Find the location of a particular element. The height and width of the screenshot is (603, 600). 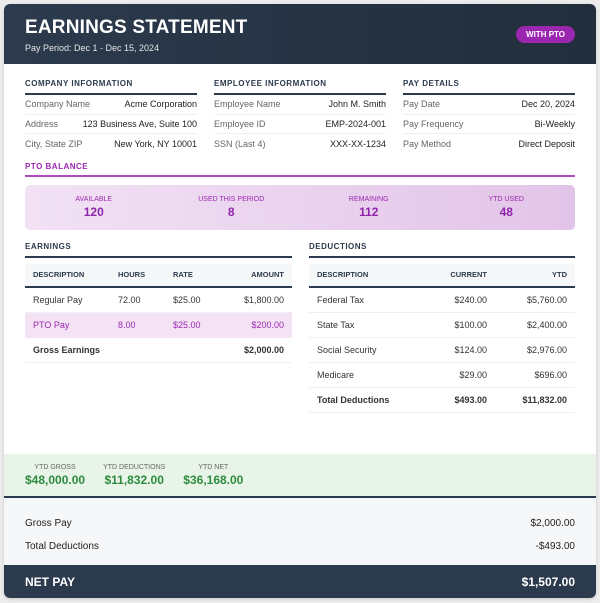

cell: $29.00 is located at coordinates (473, 374).